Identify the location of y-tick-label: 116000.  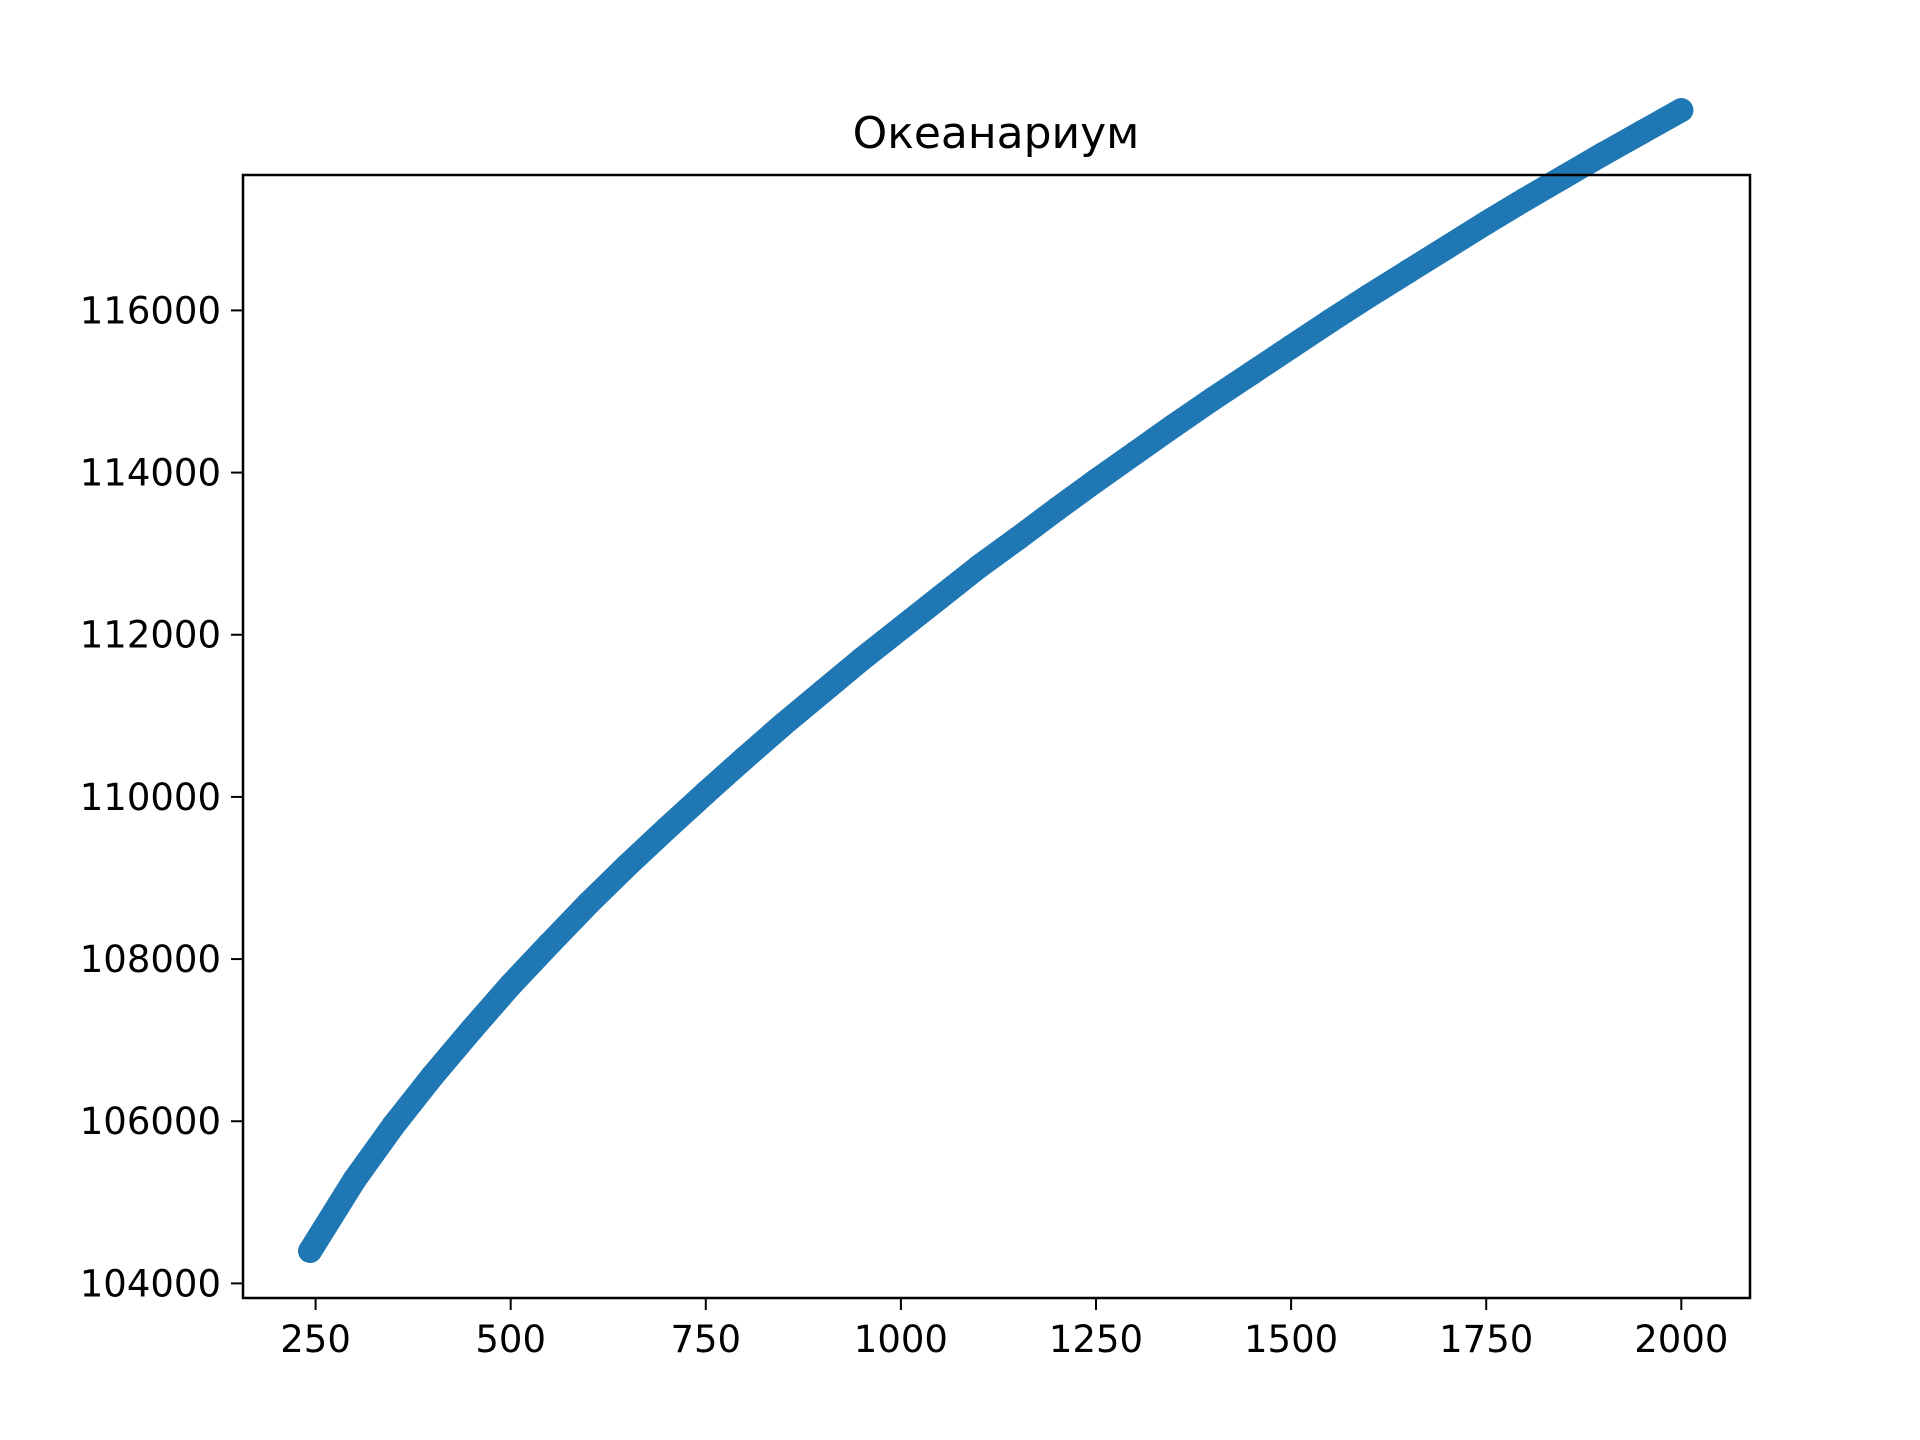
(150, 310).